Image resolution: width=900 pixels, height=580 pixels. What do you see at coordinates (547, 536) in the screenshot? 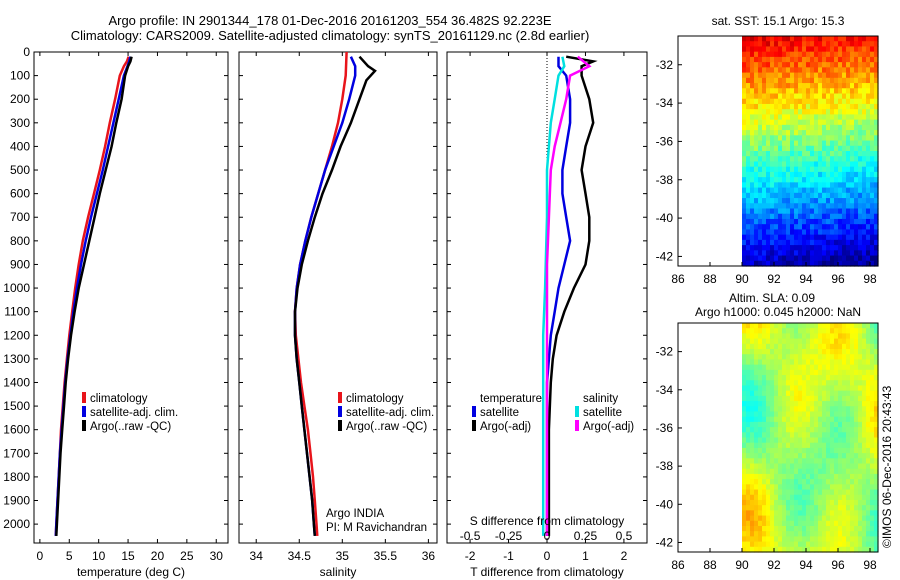
I see `x2-tick-label: 0` at bounding box center [547, 536].